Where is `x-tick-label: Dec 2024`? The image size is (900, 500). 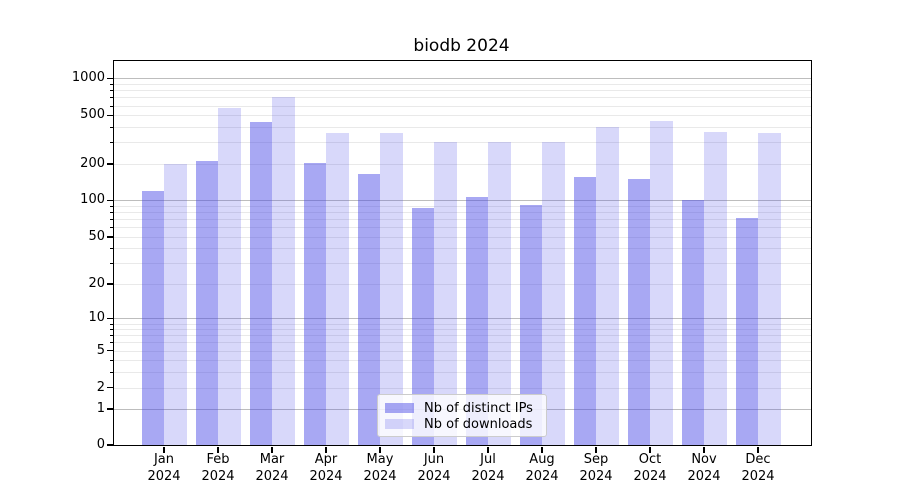 x-tick-label: Dec 2024 is located at coordinates (758, 468).